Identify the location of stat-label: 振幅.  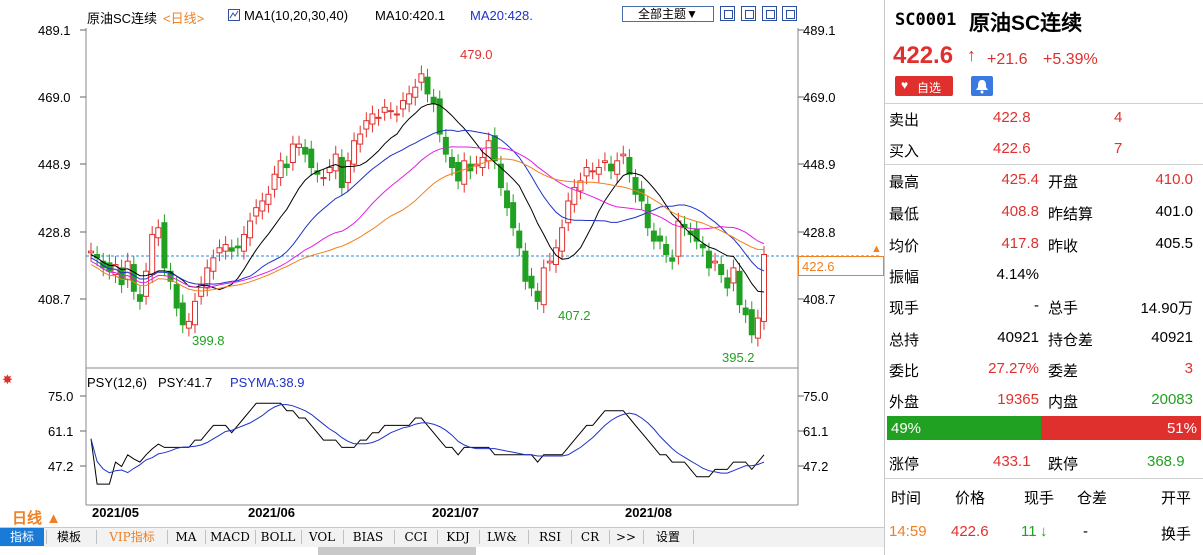
(904, 277).